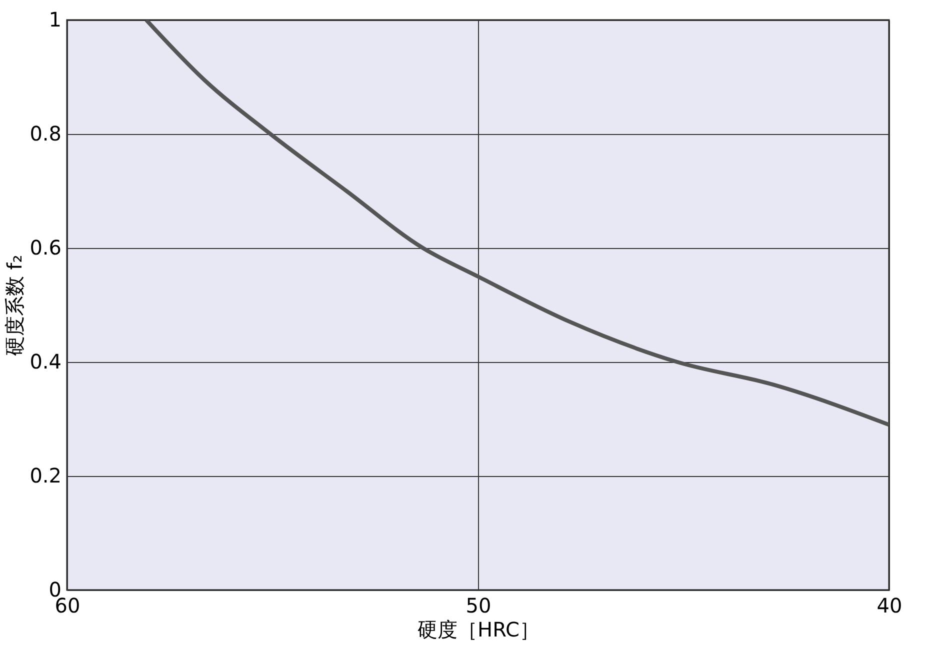 The width and height of the screenshot is (934, 650). I want to click on y-axis-title: 硬度系数 f₂, so click(14, 305).